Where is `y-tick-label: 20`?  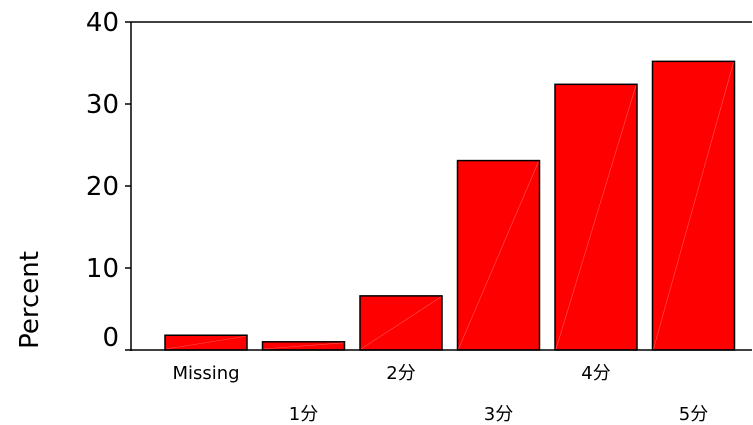
y-tick-label: 20 is located at coordinates (102, 187).